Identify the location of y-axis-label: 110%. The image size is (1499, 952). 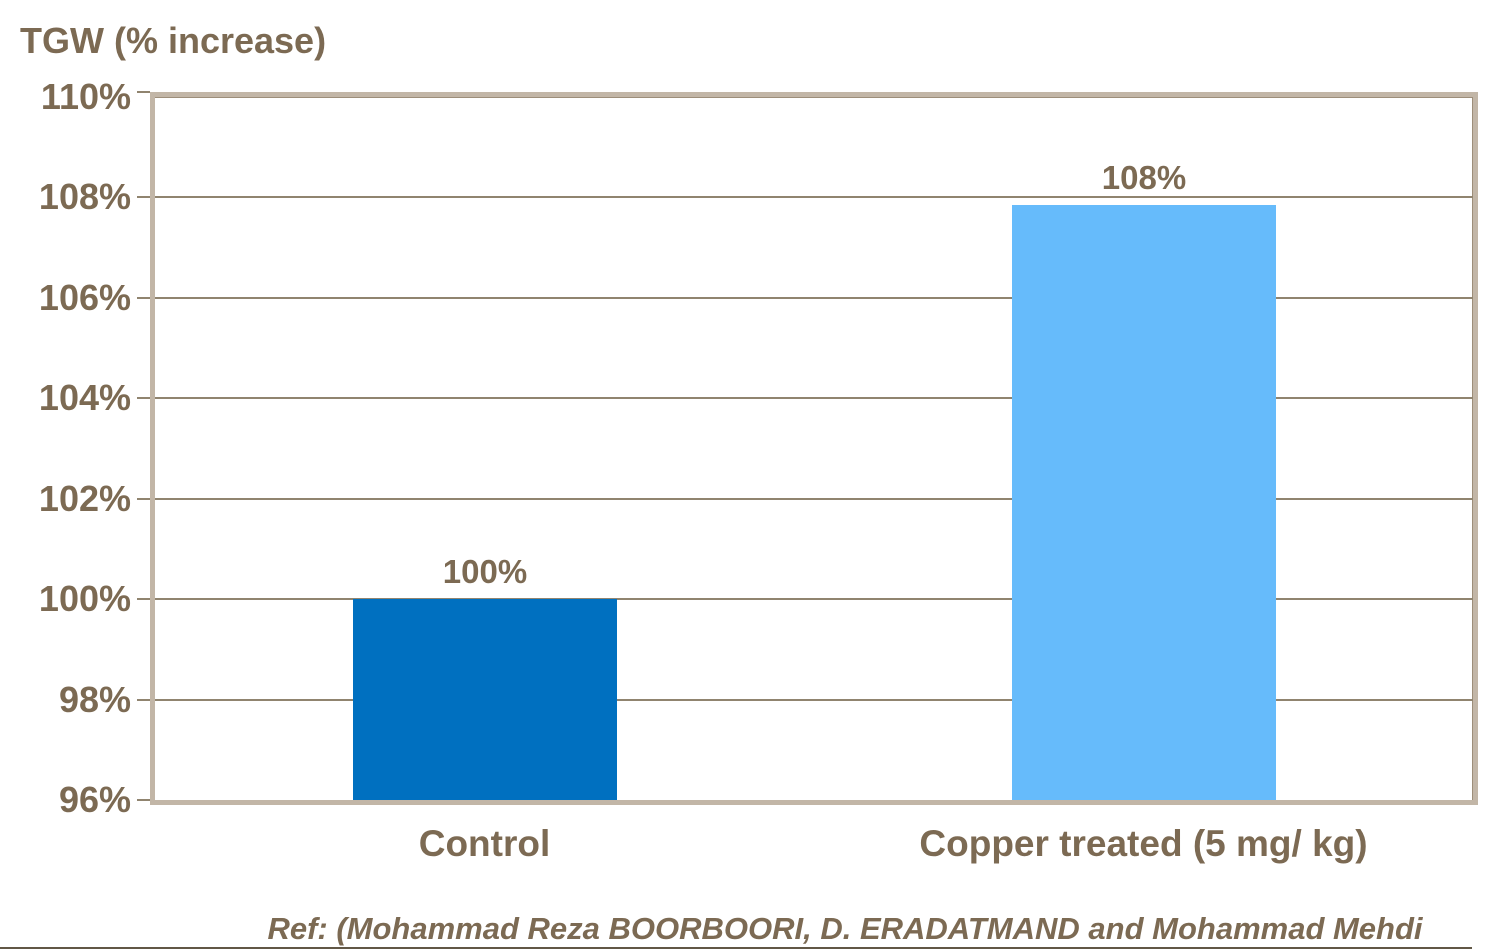
(85, 96).